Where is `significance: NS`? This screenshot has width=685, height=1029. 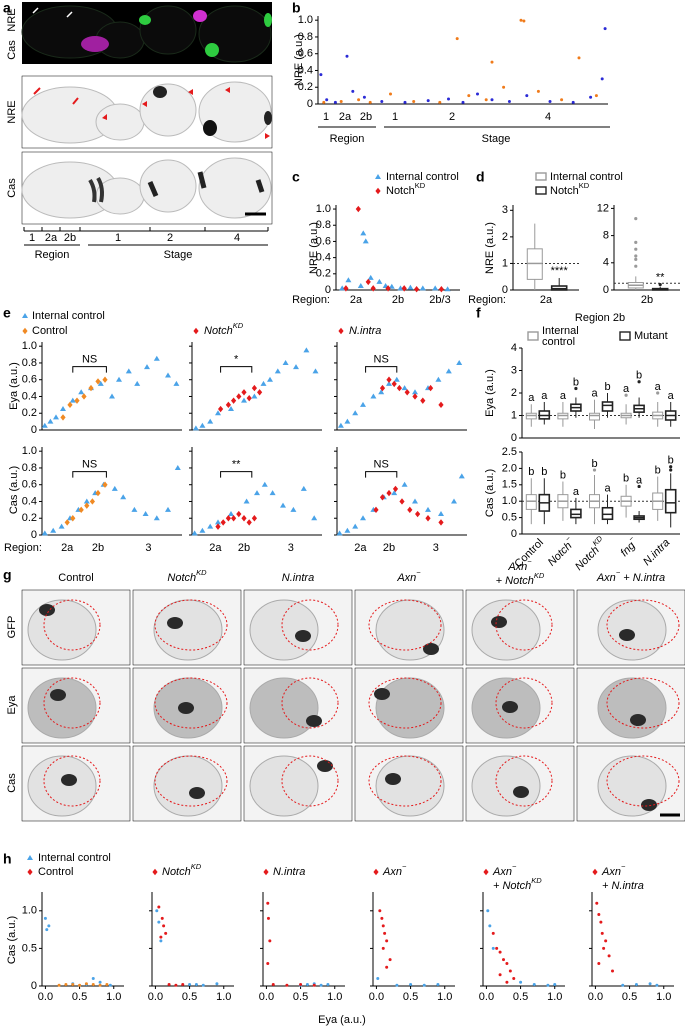
significance: NS is located at coordinates (381, 465).